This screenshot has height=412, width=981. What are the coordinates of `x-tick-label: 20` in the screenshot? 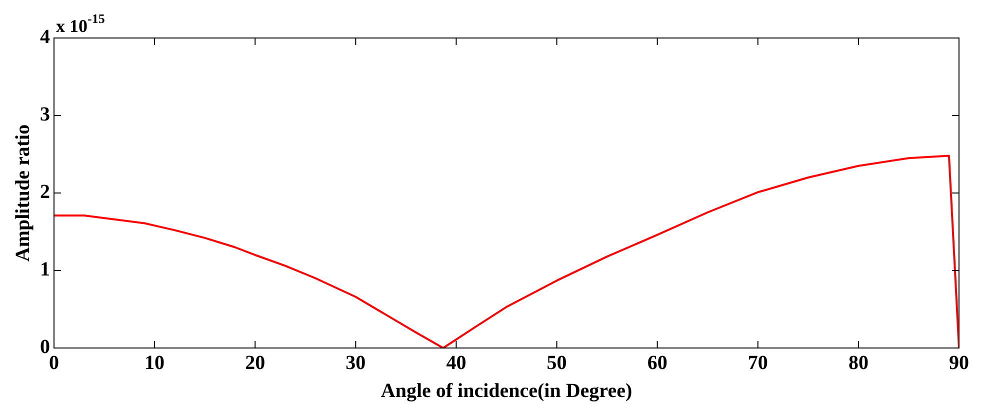 It's located at (255, 363).